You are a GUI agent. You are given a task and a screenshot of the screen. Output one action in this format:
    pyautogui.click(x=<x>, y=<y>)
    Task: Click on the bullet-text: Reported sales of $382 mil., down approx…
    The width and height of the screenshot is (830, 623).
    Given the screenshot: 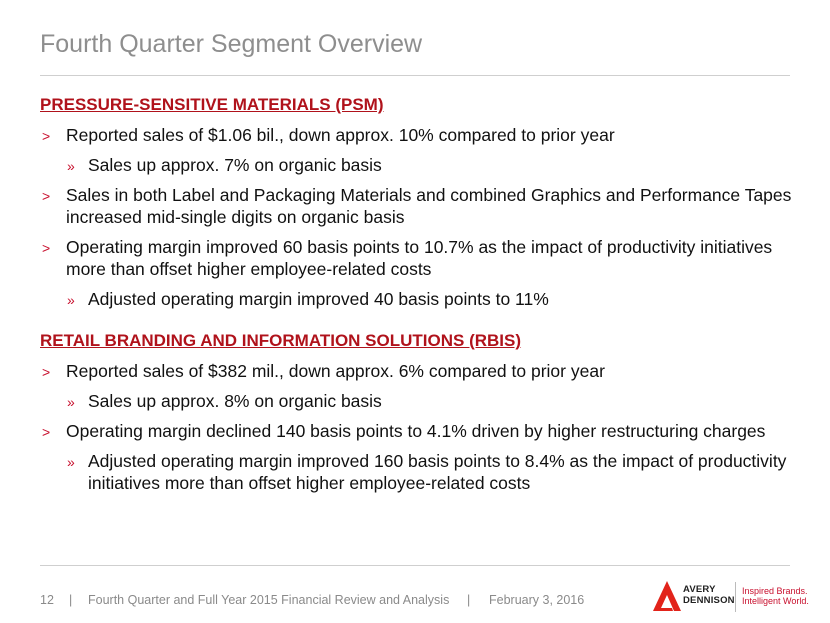 What is the action you would take?
    pyautogui.click(x=335, y=371)
    